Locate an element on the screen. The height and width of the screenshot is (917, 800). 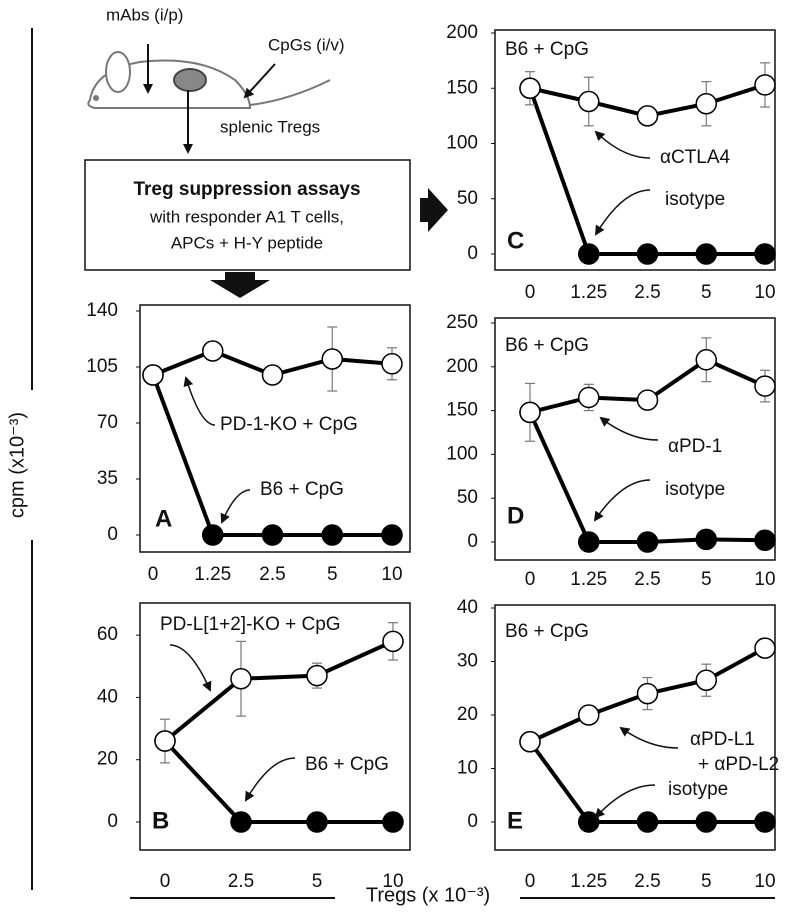
series-label: PD-L[1+2]-KO + CpG is located at coordinates (250, 624).